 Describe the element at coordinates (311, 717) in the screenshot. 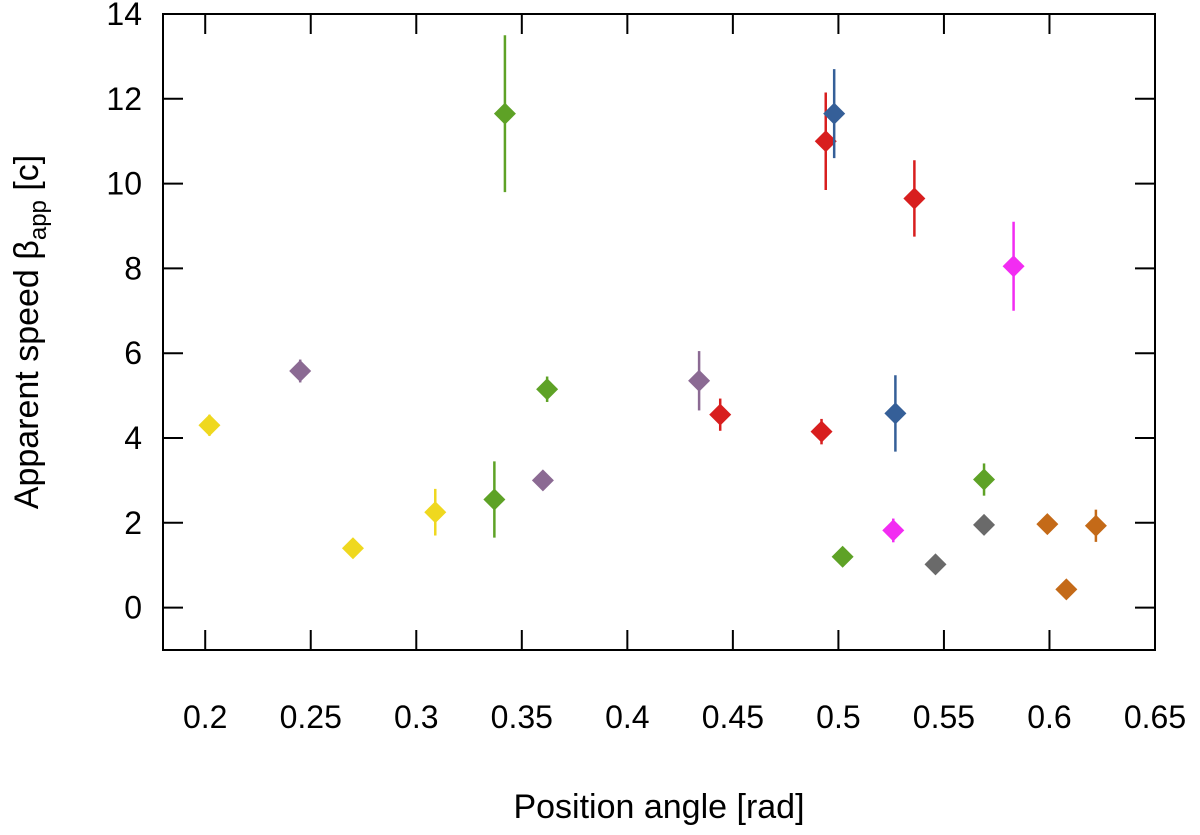

I see `x-tick-label: 0.25` at that location.